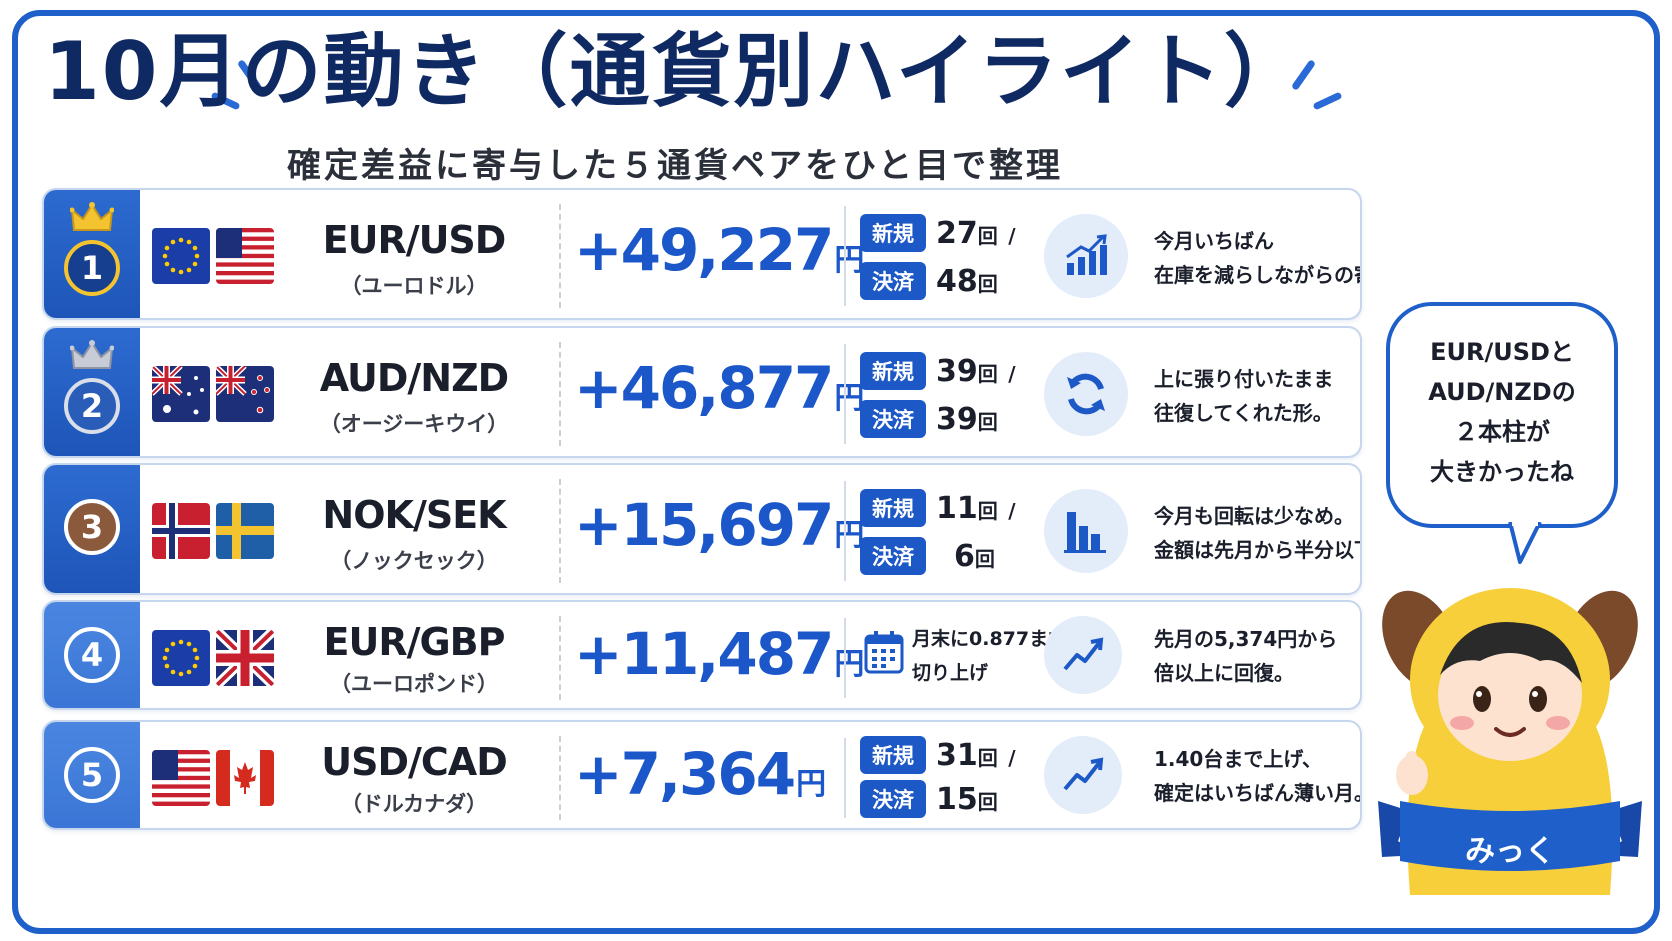 This screenshot has height=941, width=1672. What do you see at coordinates (675, 71) in the screenshot?
I see `page-title: 10月の動き（通貨別ハイライト）` at bounding box center [675, 71].